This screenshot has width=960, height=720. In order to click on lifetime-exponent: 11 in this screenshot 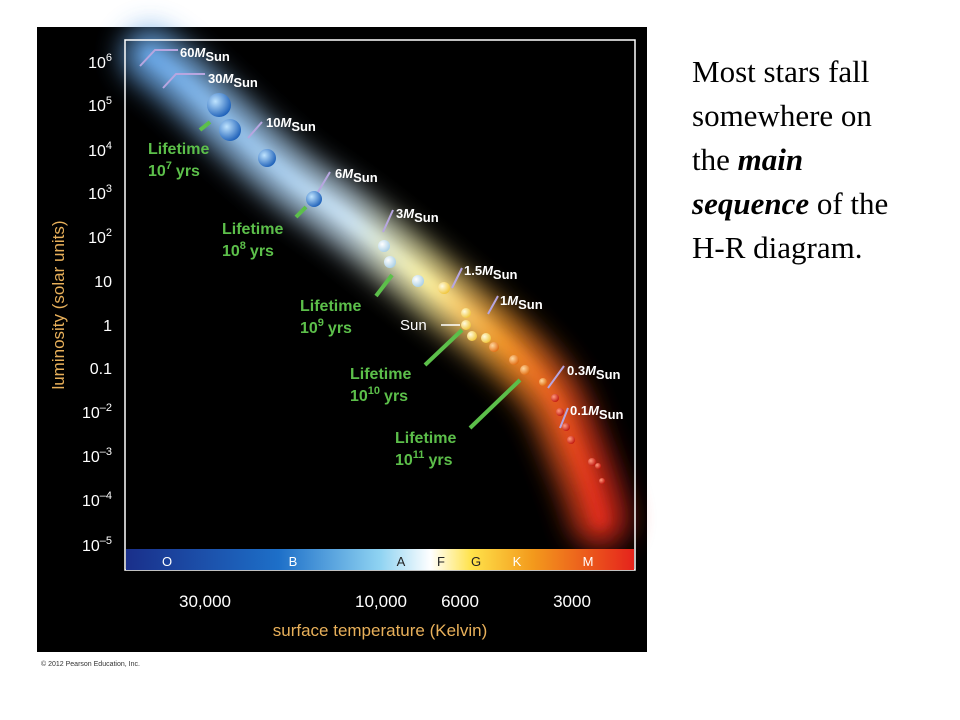, I will do `click(419, 455)`.